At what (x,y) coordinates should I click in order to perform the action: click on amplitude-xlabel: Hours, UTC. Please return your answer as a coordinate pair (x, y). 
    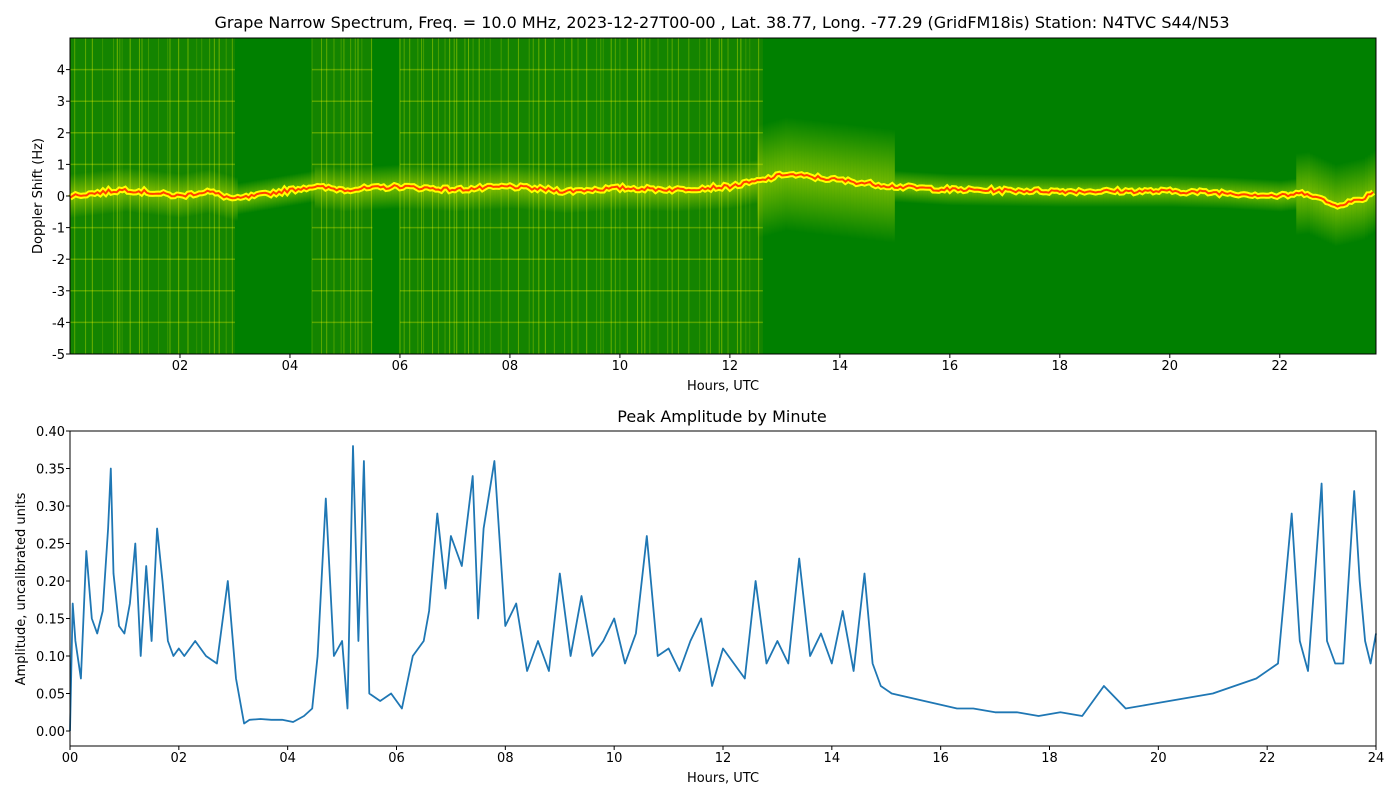
    Looking at the image, I should click on (723, 778).